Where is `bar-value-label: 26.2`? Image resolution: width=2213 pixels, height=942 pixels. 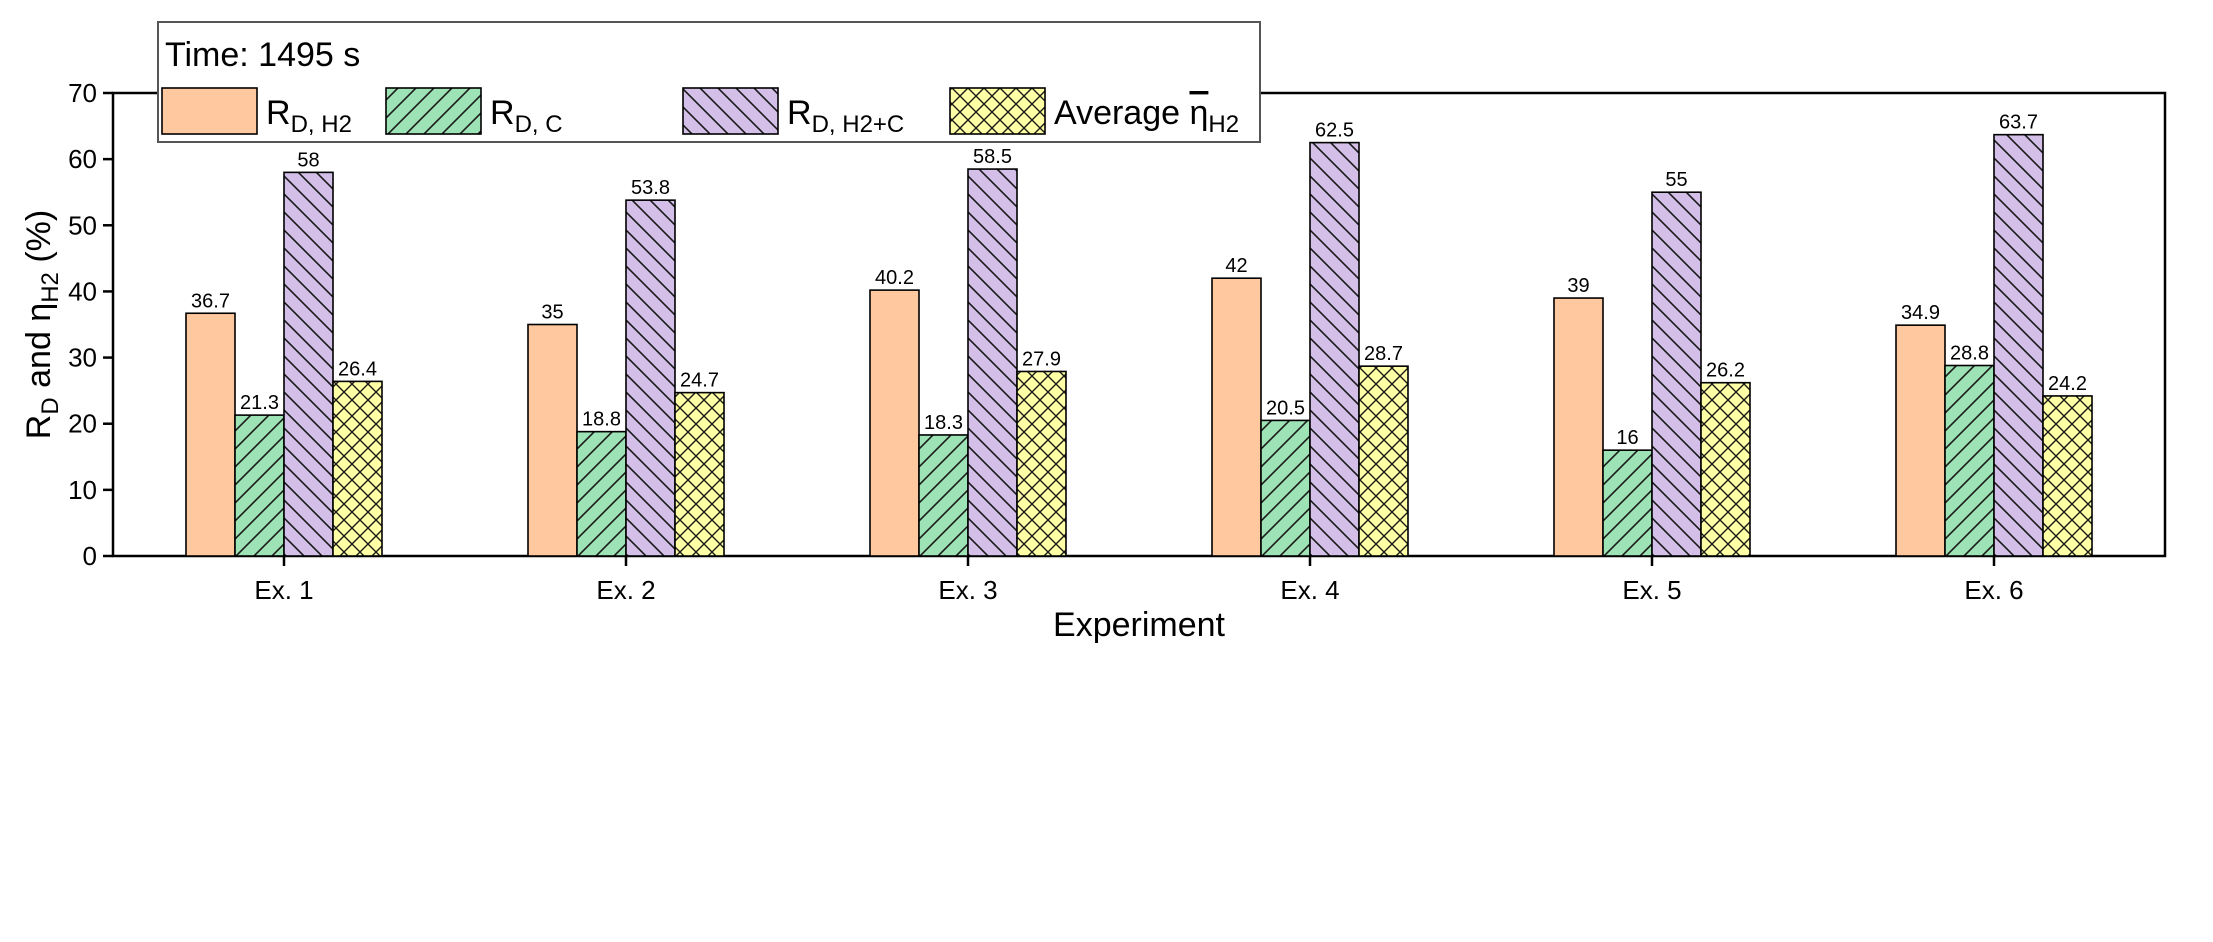 bar-value-label: 26.2 is located at coordinates (1725, 371).